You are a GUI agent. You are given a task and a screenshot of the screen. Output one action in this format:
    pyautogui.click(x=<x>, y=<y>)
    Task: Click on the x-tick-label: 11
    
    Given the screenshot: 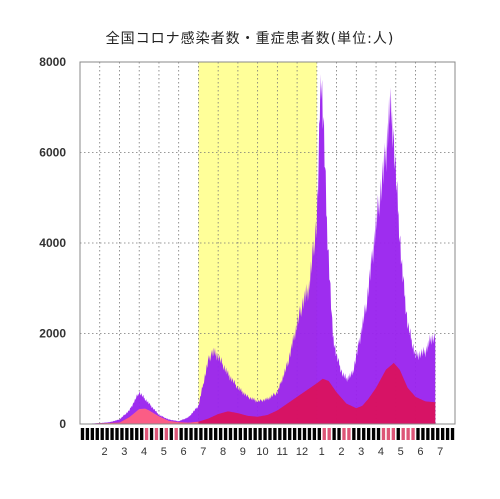 What is the action you would take?
    pyautogui.click(x=282, y=452)
    